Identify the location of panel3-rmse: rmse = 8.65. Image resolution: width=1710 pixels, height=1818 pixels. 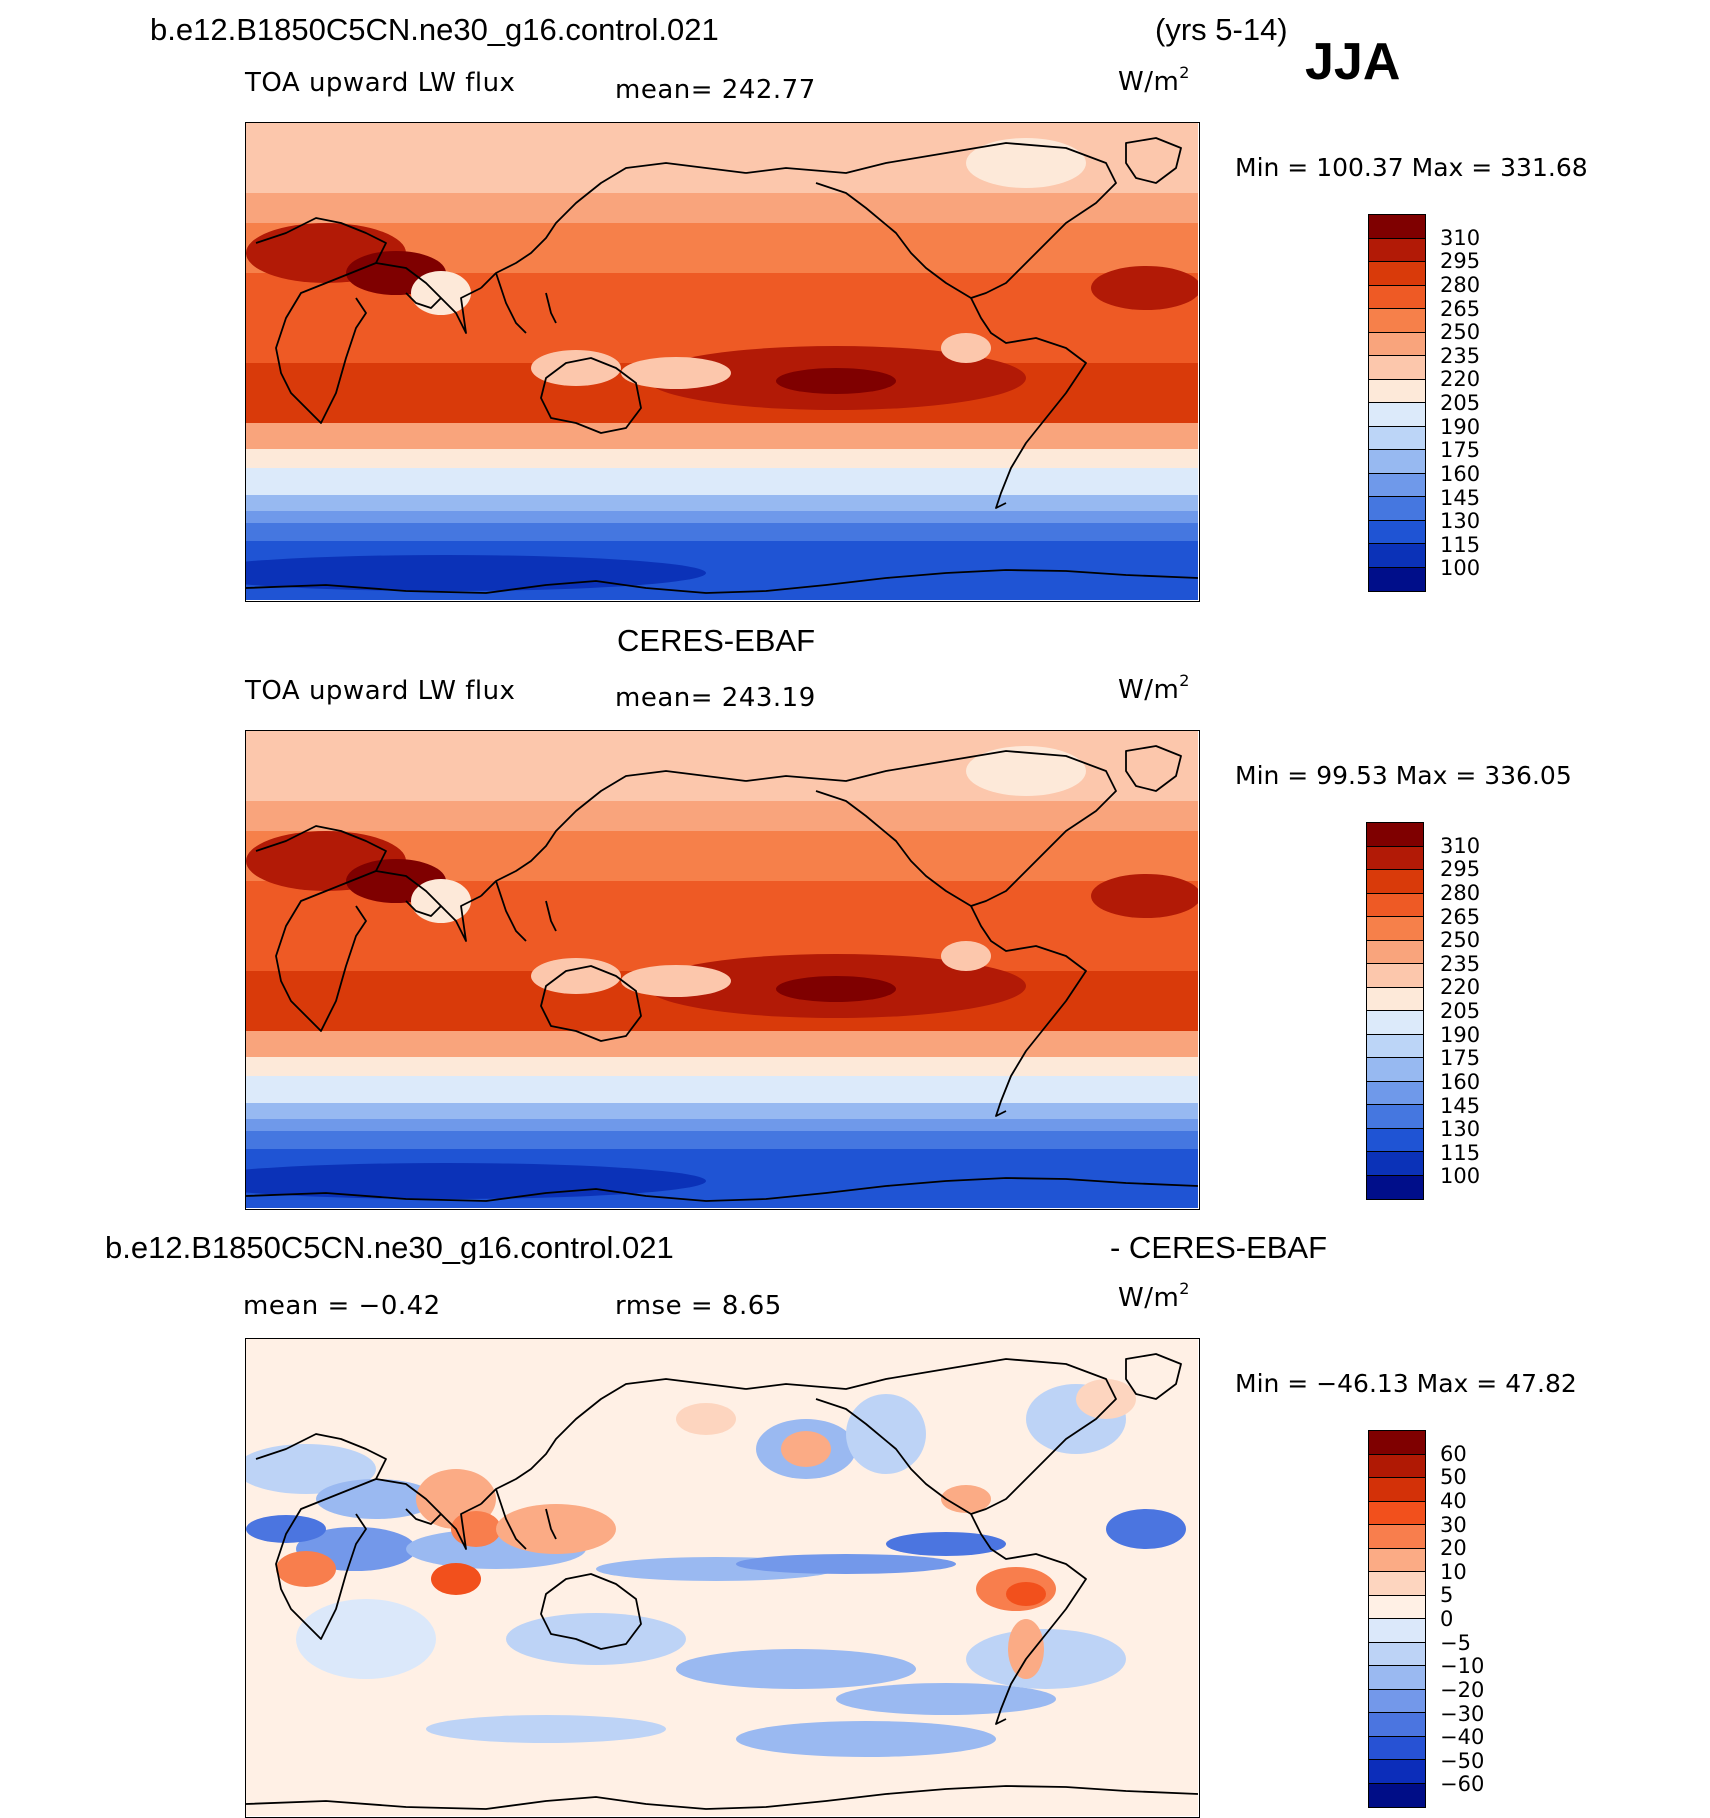
(698, 1306).